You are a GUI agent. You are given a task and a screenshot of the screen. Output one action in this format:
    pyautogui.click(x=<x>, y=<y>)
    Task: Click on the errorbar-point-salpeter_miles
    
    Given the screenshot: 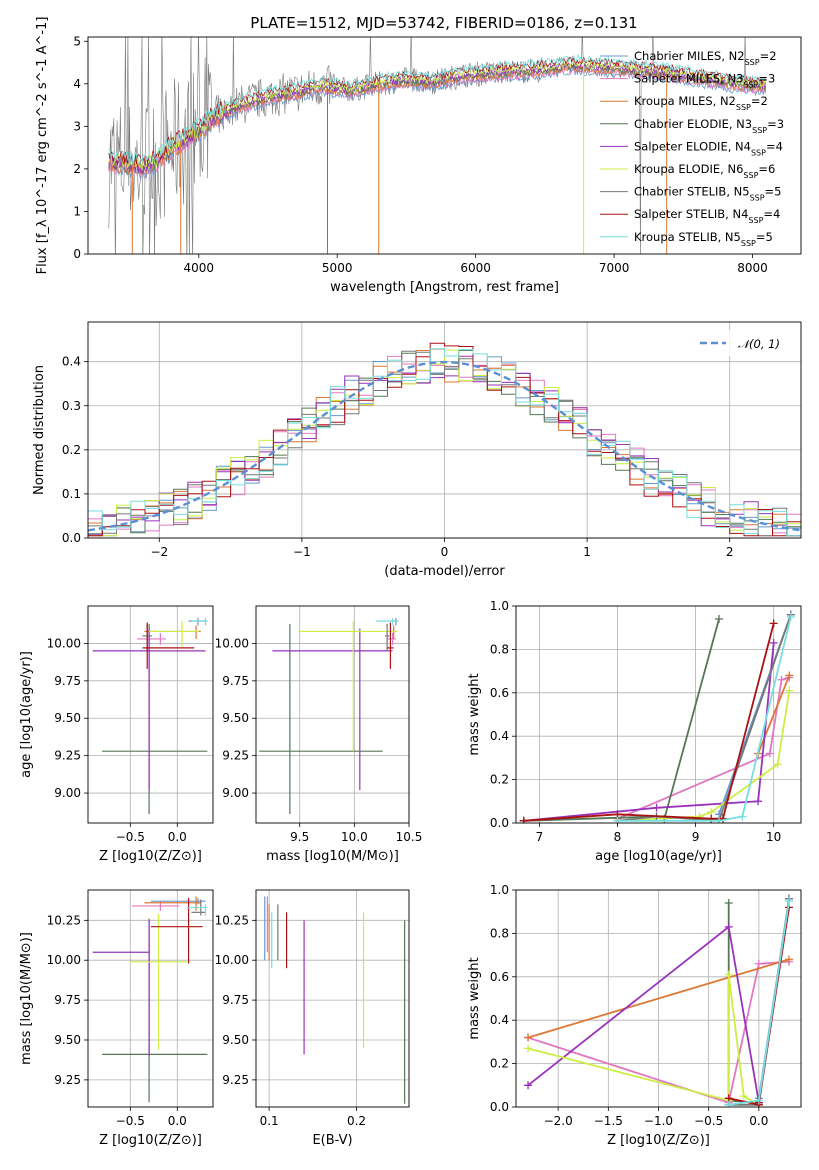 What is the action you would take?
    pyautogui.click(x=391, y=638)
    